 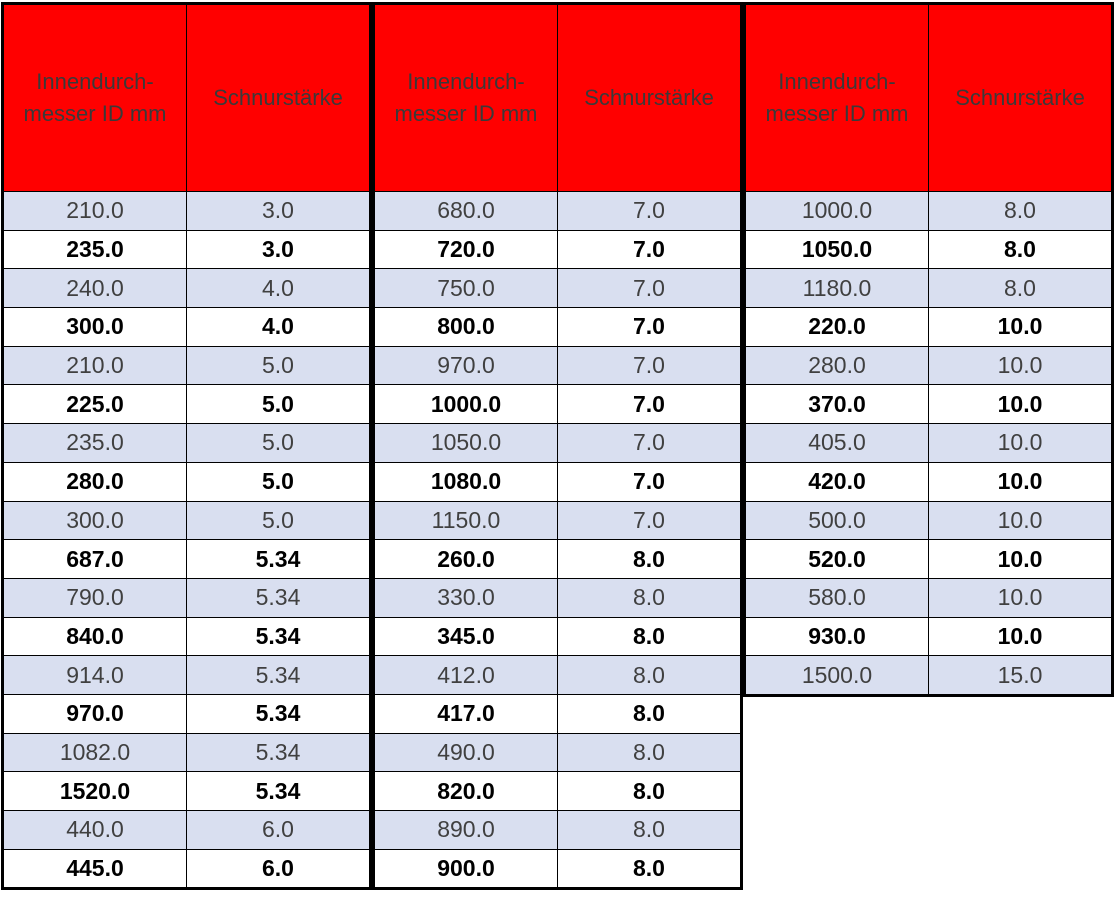 I want to click on table-row: 930.0 10.0, so click(x=928, y=636).